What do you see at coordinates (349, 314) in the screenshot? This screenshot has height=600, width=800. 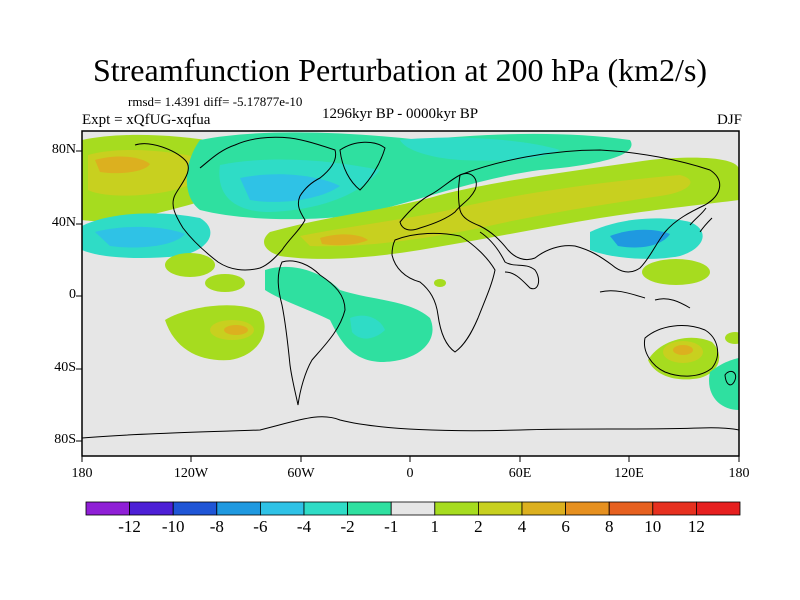 I see `contour-negative-satlantic` at bounding box center [349, 314].